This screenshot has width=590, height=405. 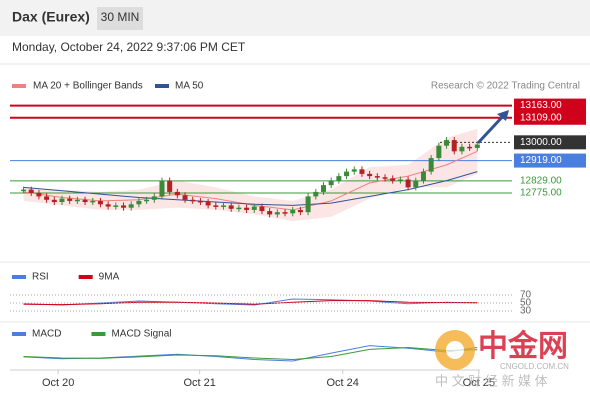 I want to click on price-label: 13109.00, so click(x=541, y=117).